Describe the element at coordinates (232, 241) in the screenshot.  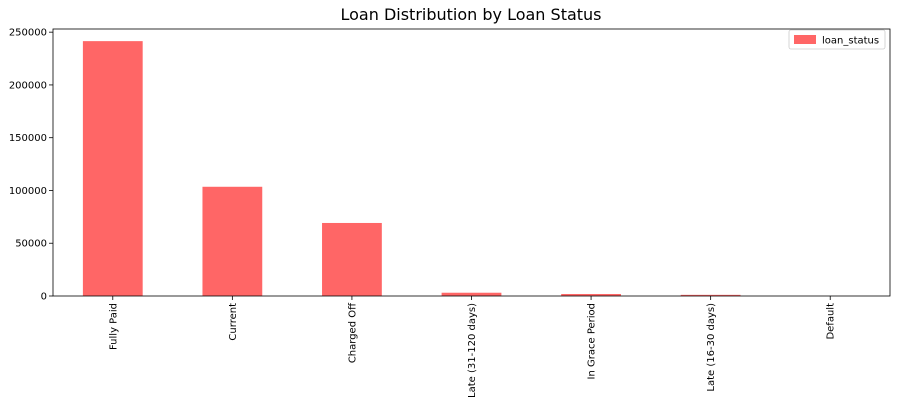
I see `bar-current` at that location.